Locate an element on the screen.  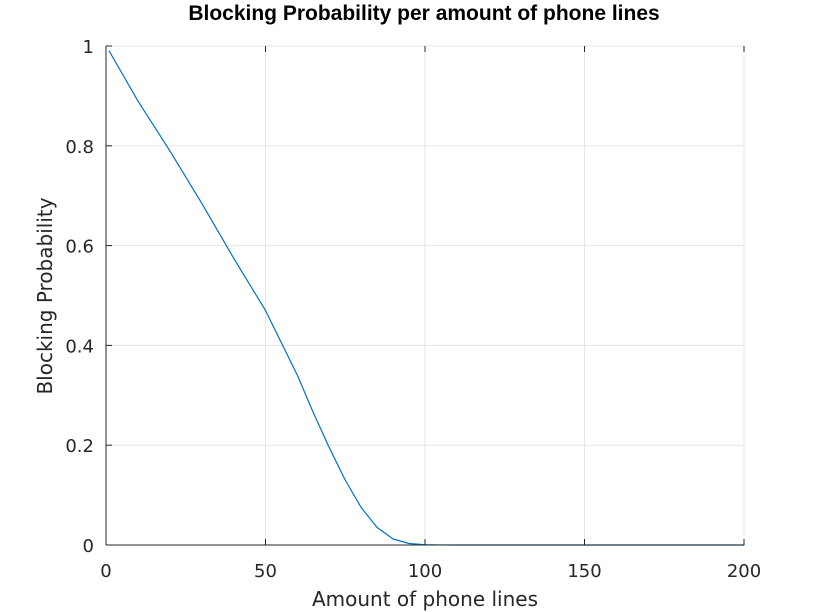
x-tick-label: 50 is located at coordinates (265, 571).